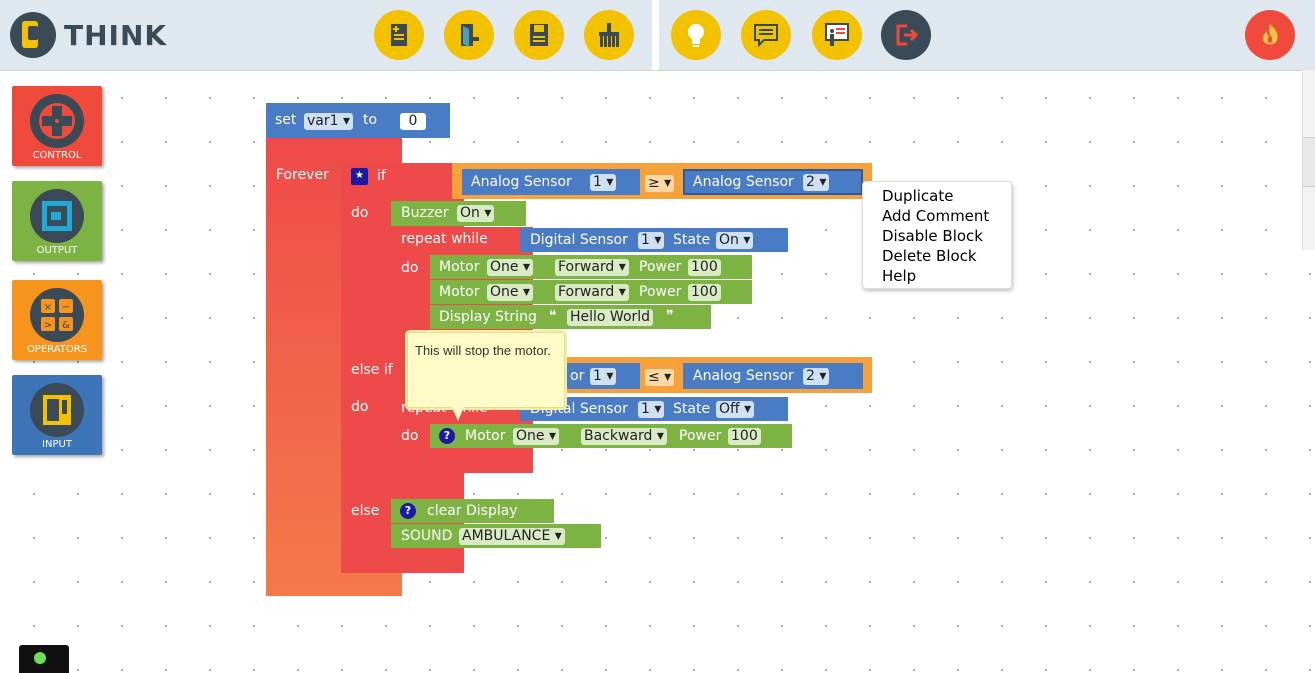 This screenshot has height=673, width=1315. Describe the element at coordinates (735, 409) in the screenshot. I see `state-dropdown: Off ▾` at that location.